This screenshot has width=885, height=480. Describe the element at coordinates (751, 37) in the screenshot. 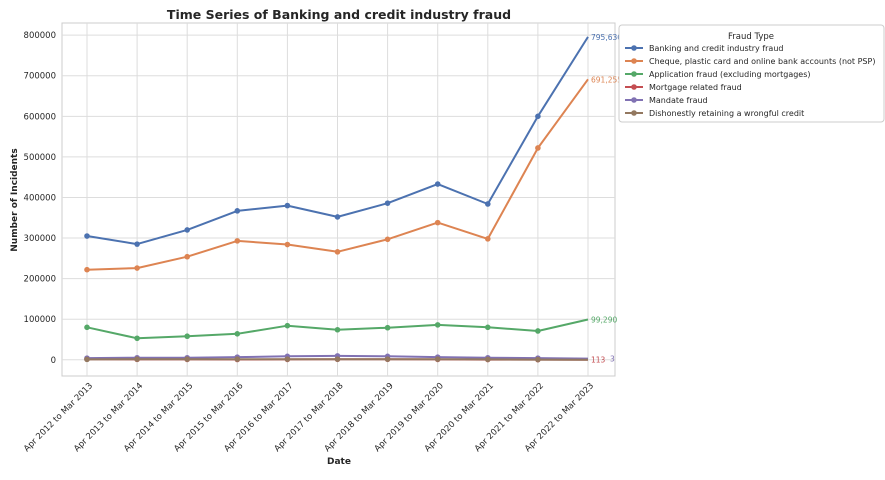

I see `legend-title: Fraud Type` at that location.